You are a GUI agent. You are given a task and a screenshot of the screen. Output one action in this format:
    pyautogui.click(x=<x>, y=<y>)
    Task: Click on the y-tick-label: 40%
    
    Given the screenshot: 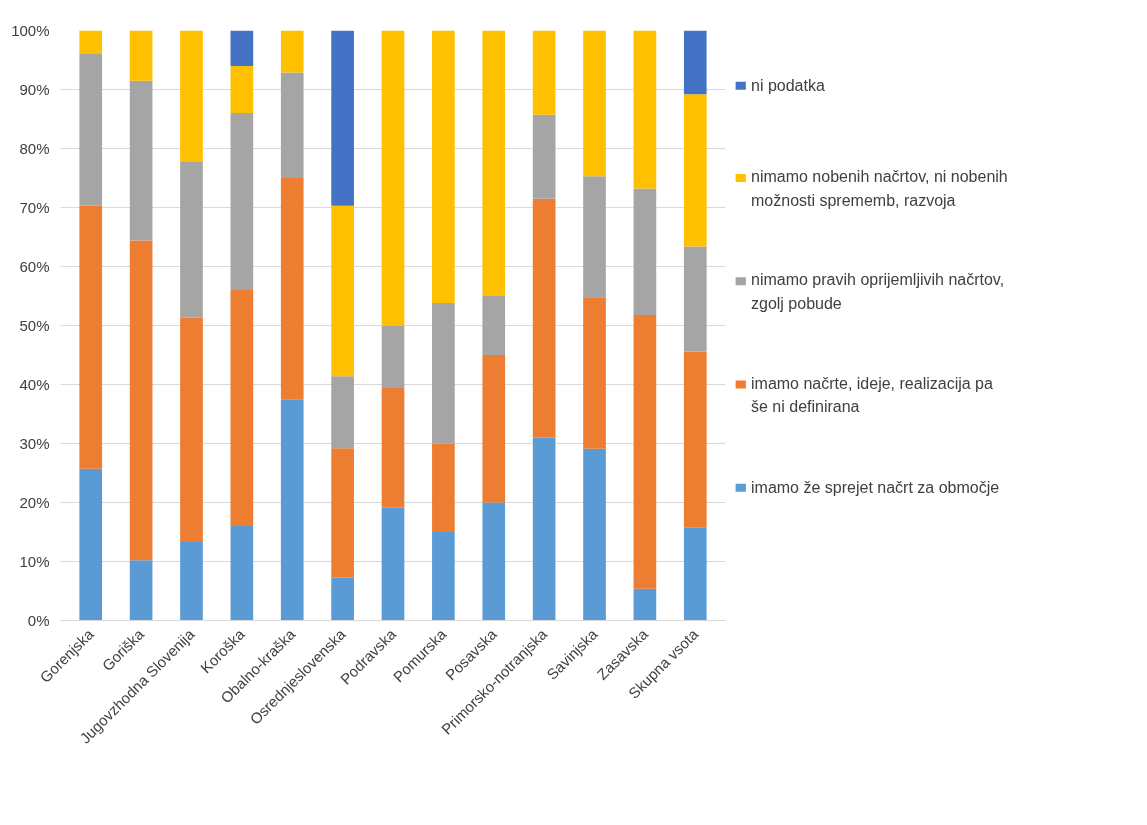 What is the action you would take?
    pyautogui.click(x=34, y=384)
    